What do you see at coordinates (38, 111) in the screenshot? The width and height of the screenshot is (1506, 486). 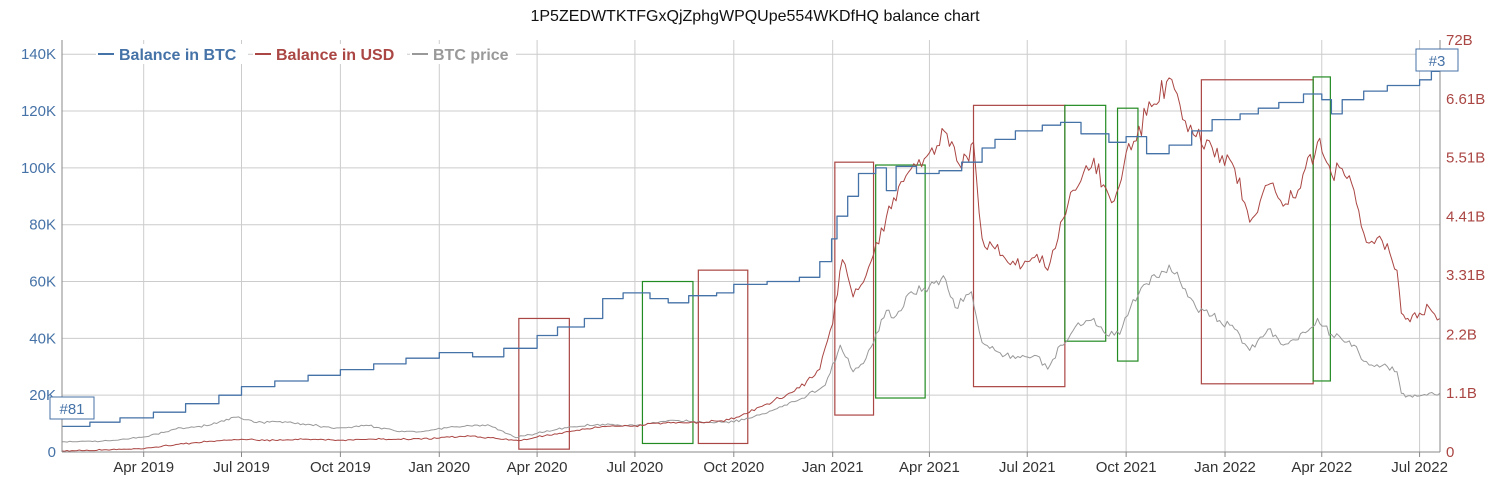 I see `y-left-tick-label: 120K` at bounding box center [38, 111].